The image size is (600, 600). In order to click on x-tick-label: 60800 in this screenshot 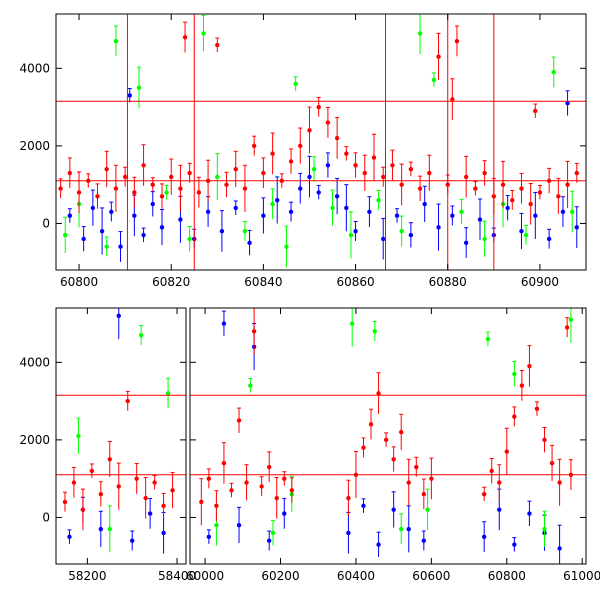, I will do `click(507, 576)`.